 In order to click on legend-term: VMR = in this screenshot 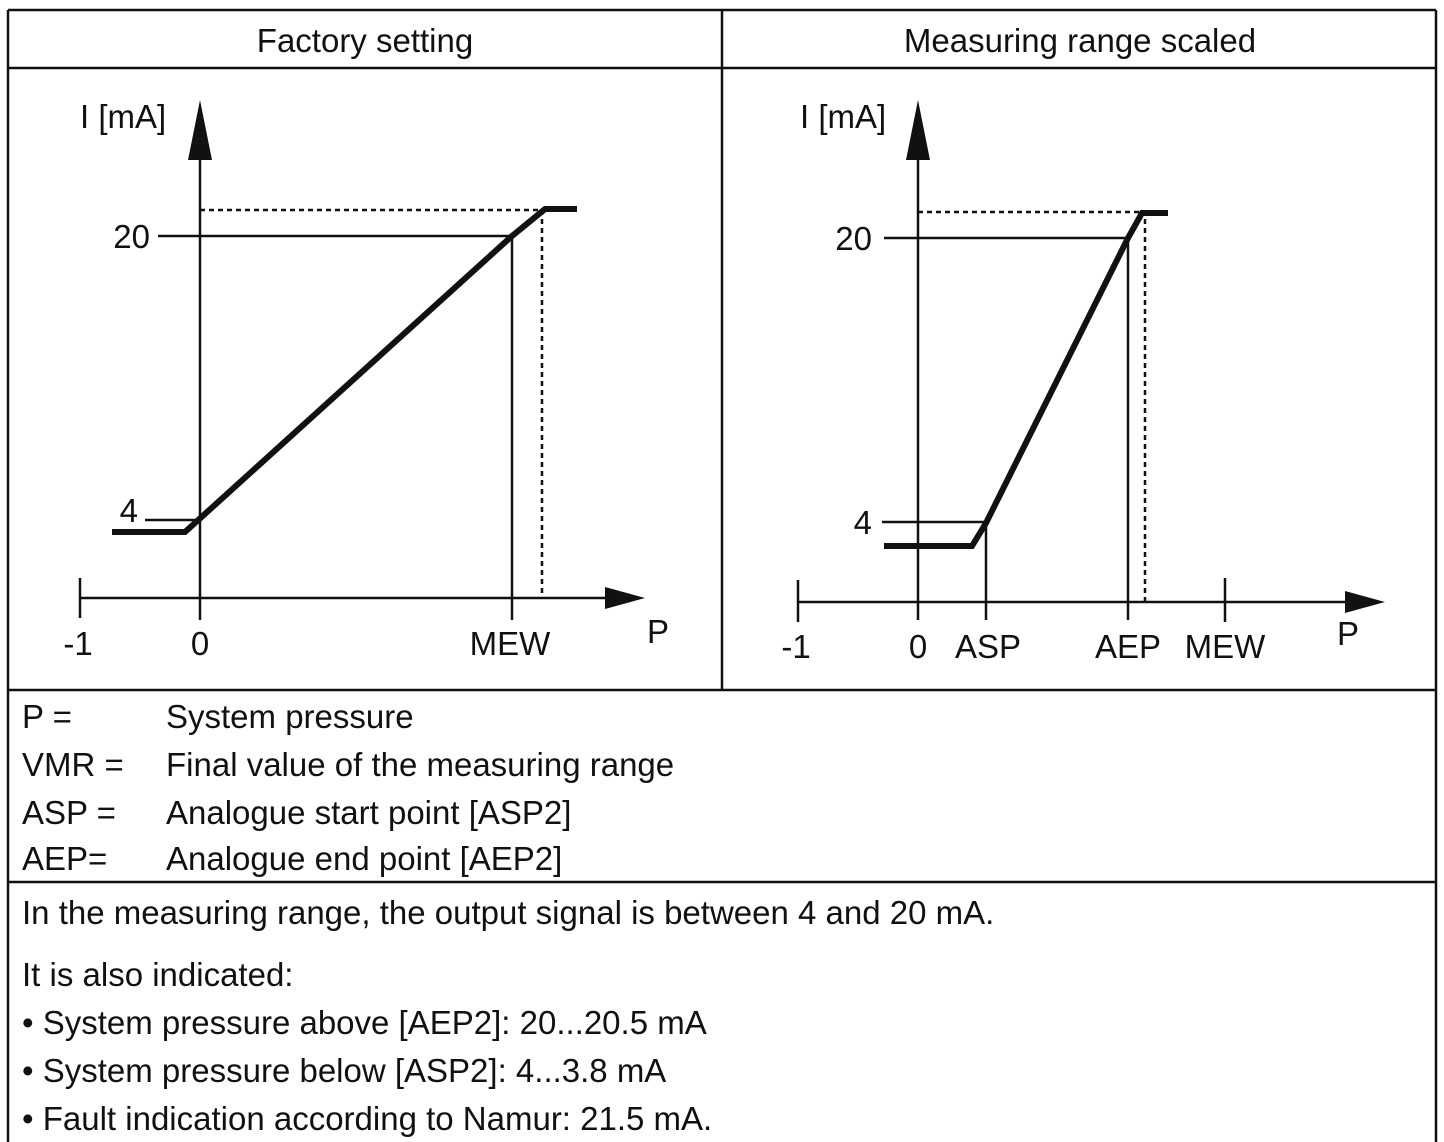, I will do `click(73, 764)`.